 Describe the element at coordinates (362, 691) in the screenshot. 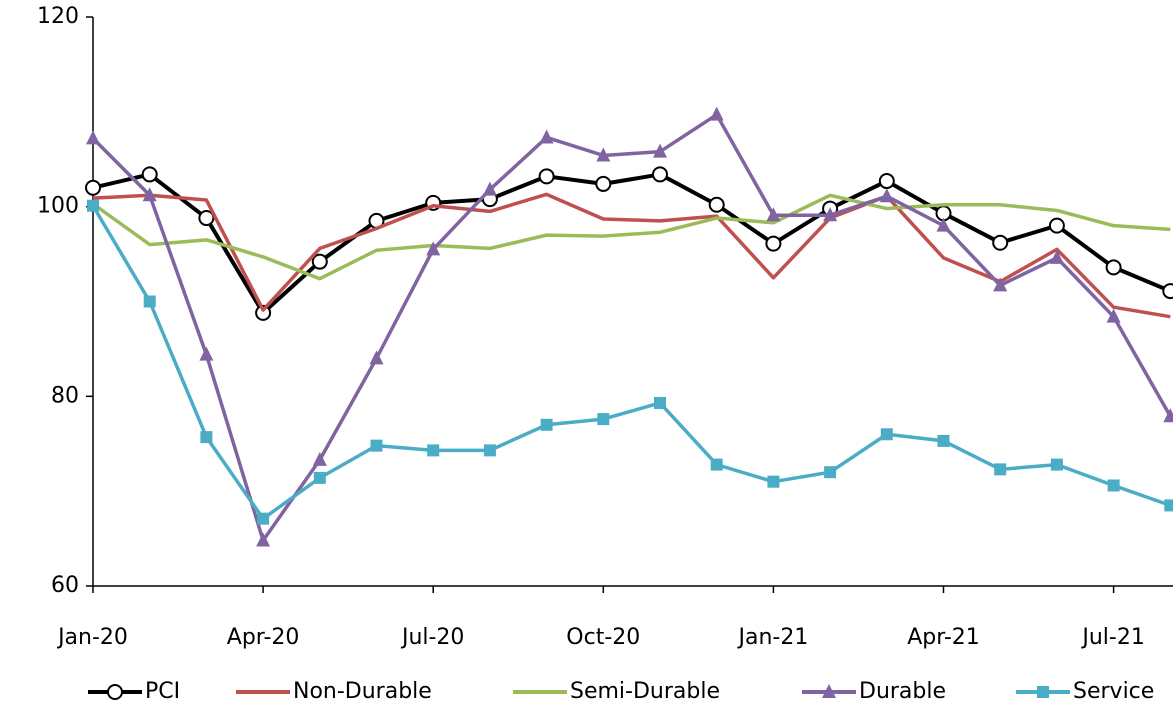

I see `legend-label: Non-Durable` at that location.